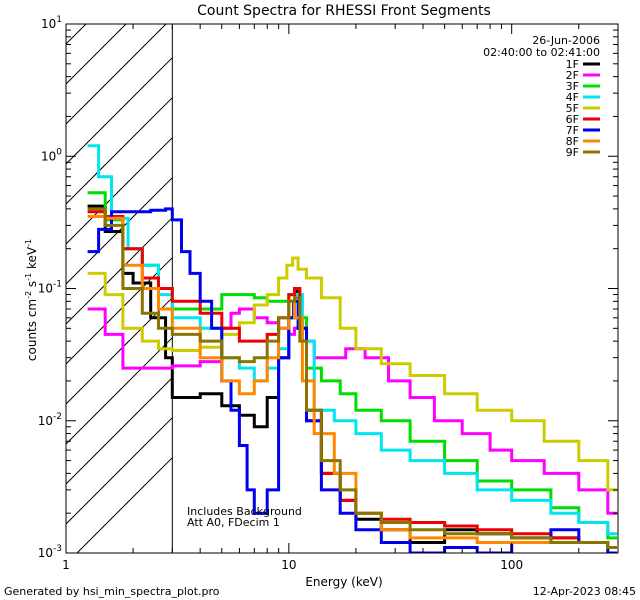  Describe the element at coordinates (572, 64) in the screenshot. I see `legend-label-1F: 1F` at that location.